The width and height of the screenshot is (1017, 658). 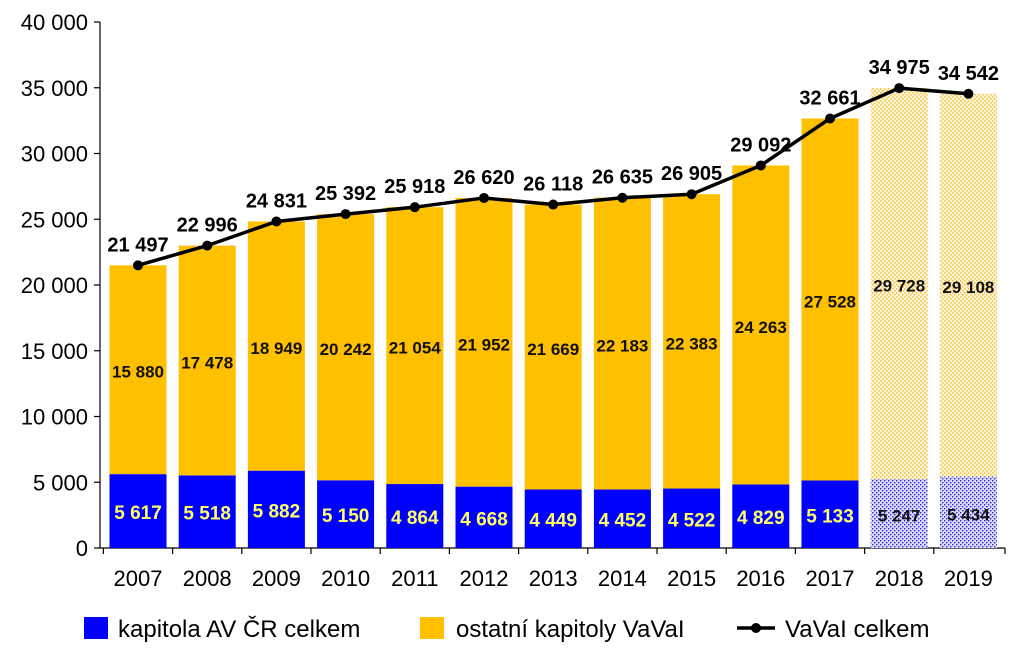 What do you see at coordinates (345, 194) in the screenshot?
I see `label-total: 25 392` at bounding box center [345, 194].